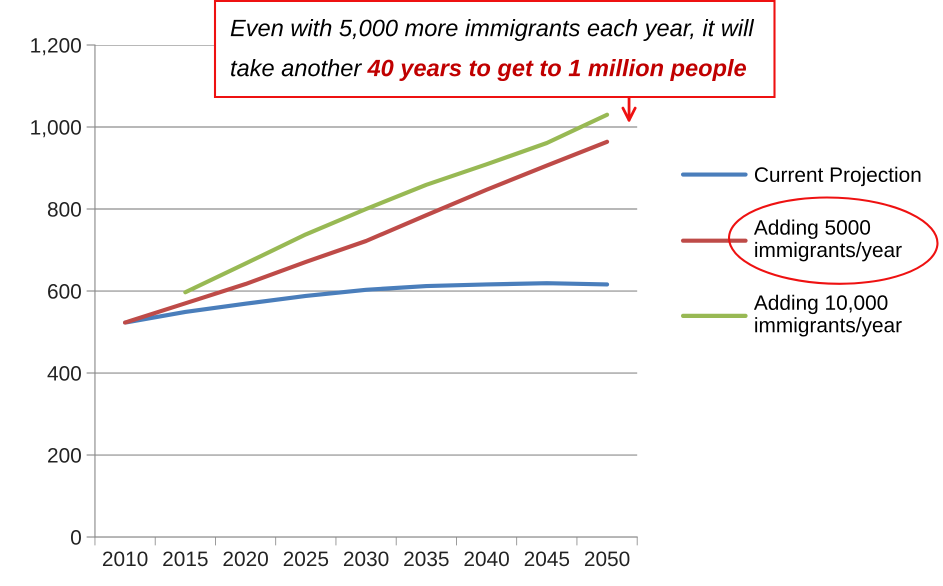 The image size is (943, 586). I want to click on x-tick-label: 2010, so click(125, 558).